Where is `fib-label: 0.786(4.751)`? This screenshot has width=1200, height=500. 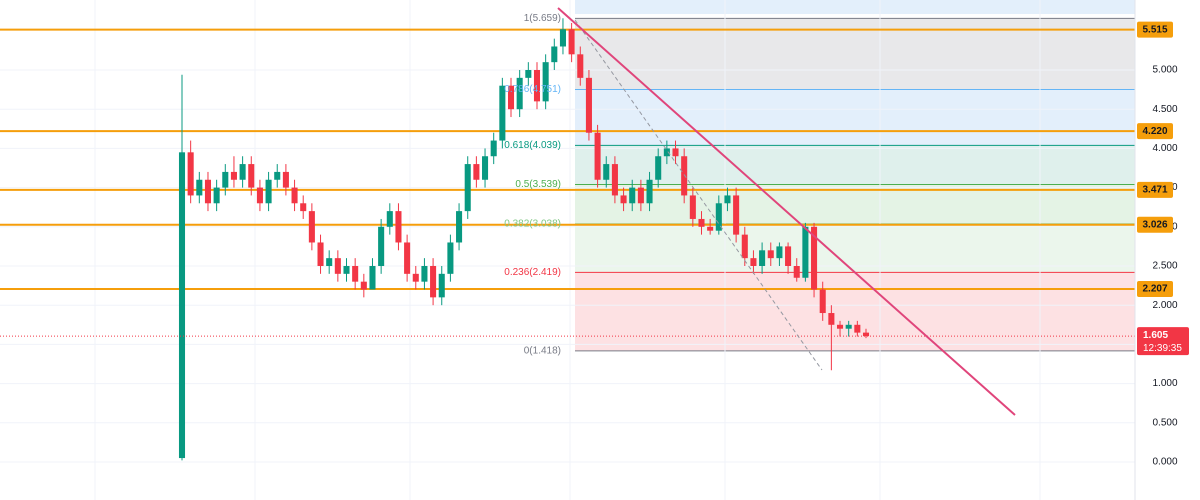
fib-label: 0.786(4.751) is located at coordinates (532, 89).